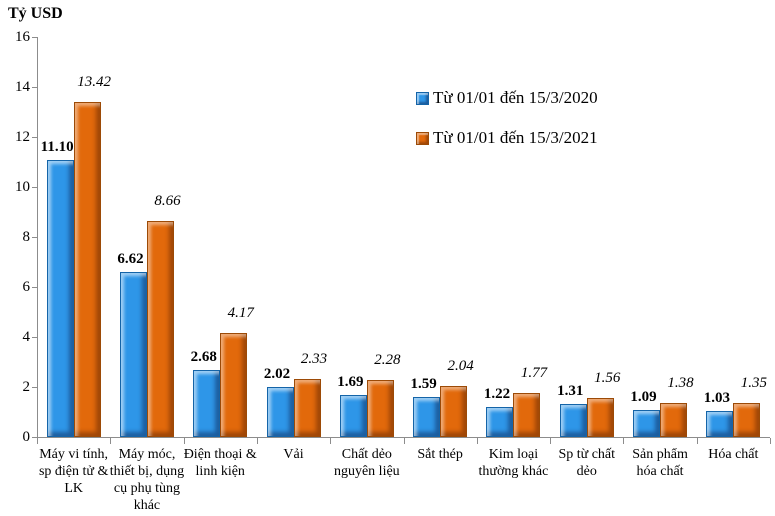 The height and width of the screenshot is (516, 775). I want to click on x-category-label: Sản phẩm hóa chất, so click(660, 463).